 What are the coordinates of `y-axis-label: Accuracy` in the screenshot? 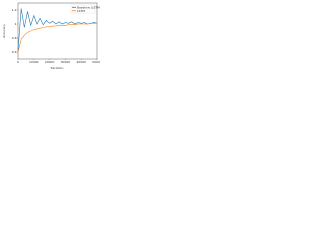 It's located at (4, 31).